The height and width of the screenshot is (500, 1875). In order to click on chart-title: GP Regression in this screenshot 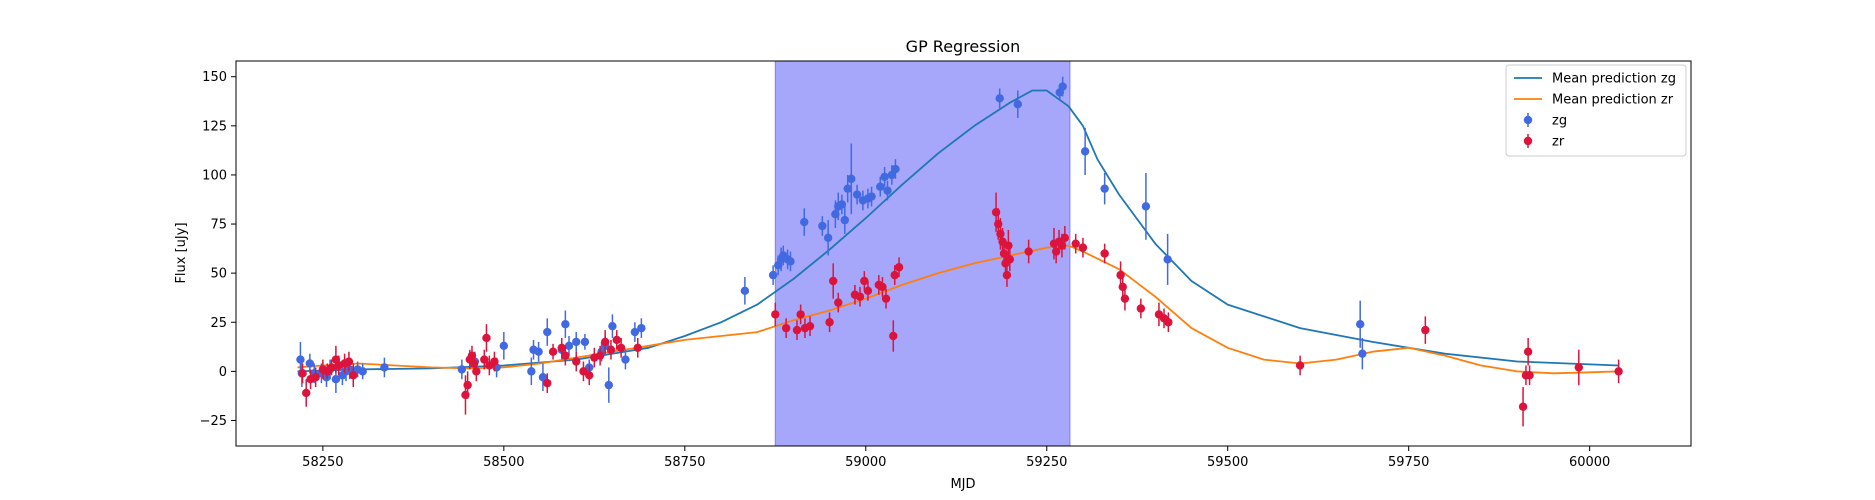, I will do `click(963, 46)`.